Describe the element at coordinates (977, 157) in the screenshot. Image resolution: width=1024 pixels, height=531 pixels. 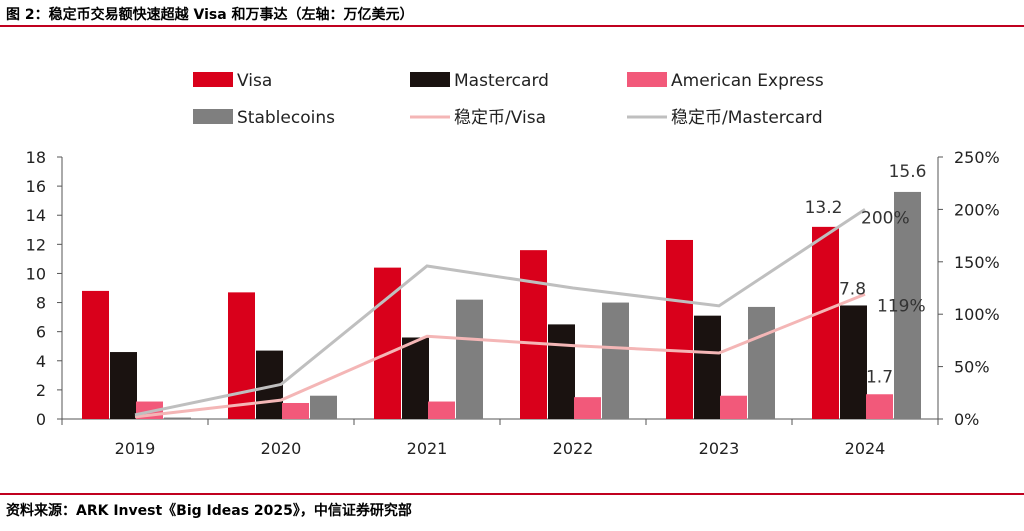
I see `right-tick-label: 250%` at that location.